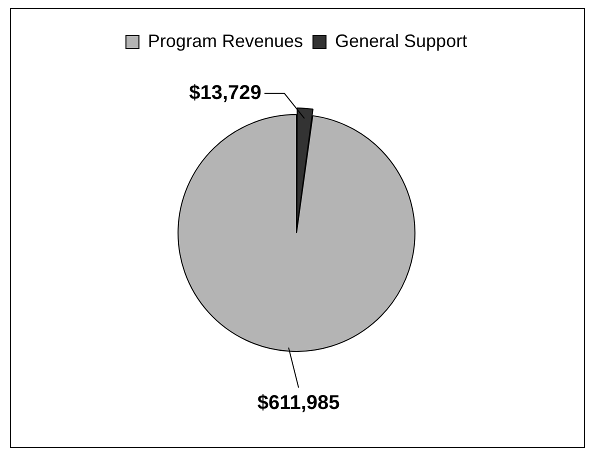 Image resolution: width=599 pixels, height=462 pixels. What do you see at coordinates (298, 403) in the screenshot?
I see `data-label: $611,985` at bounding box center [298, 403].